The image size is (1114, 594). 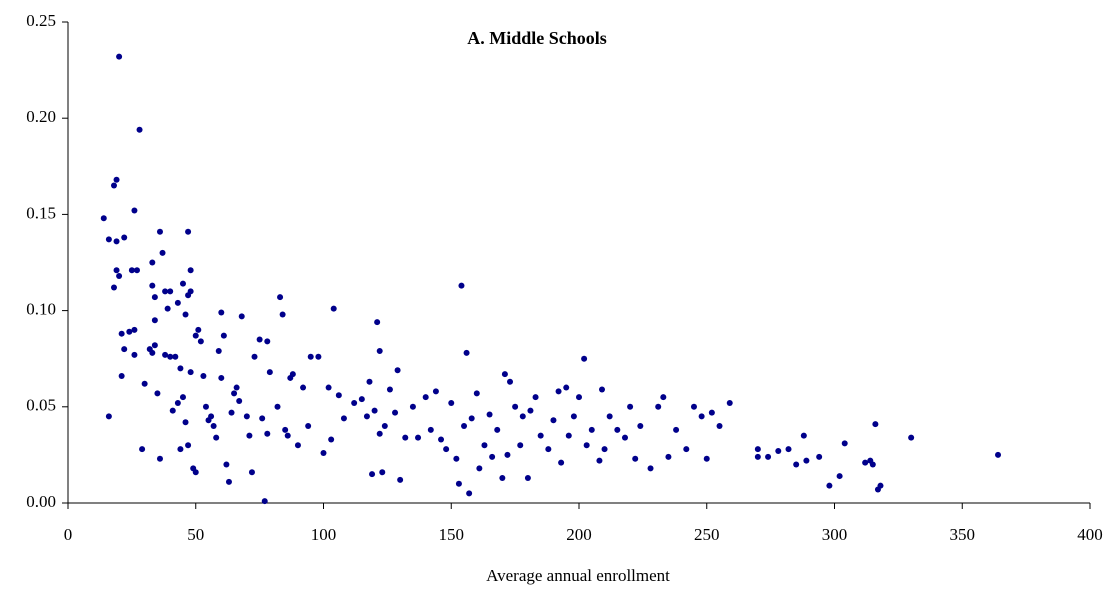 What do you see at coordinates (579, 534) in the screenshot?
I see `x-tick-label: 200` at bounding box center [579, 534].